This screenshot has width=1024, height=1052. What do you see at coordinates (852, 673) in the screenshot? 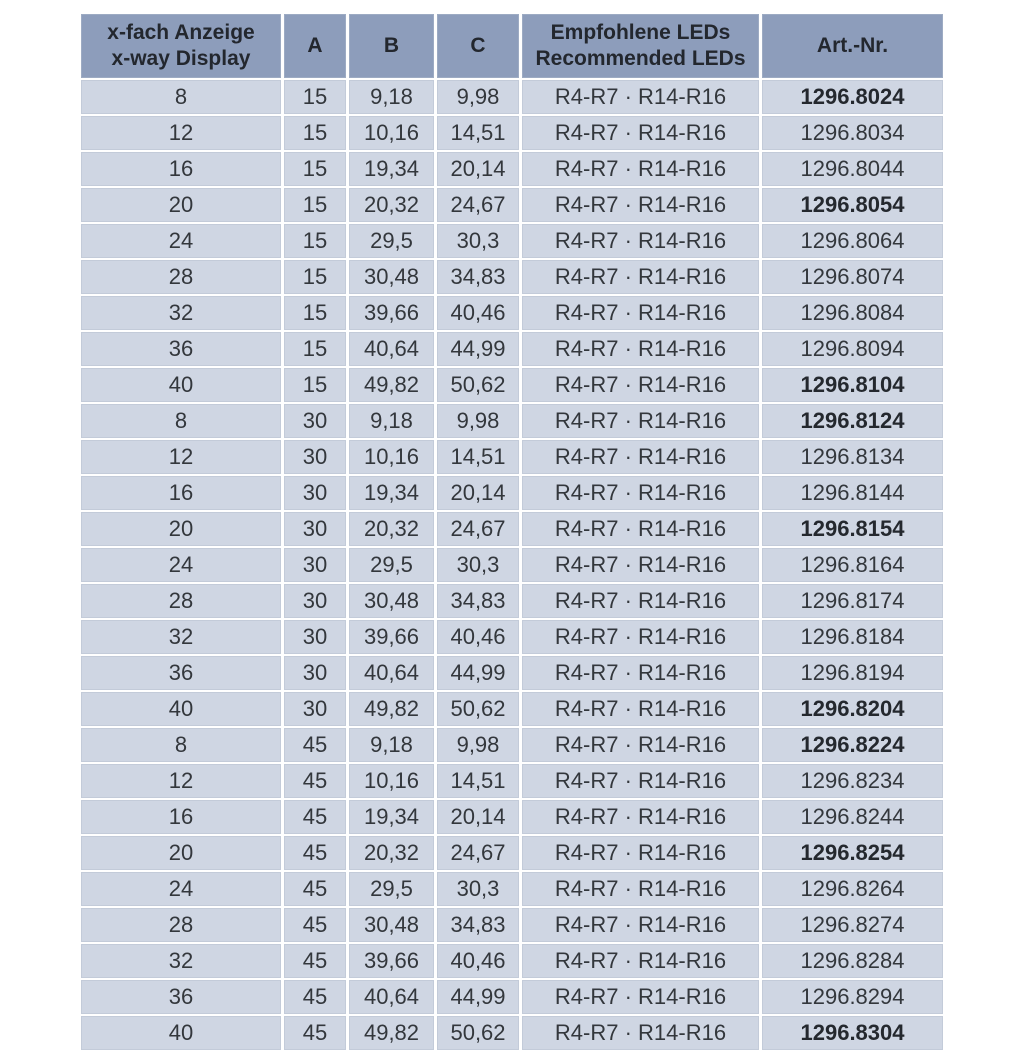
I see `cell-art-nr: 1296.8194` at bounding box center [852, 673].